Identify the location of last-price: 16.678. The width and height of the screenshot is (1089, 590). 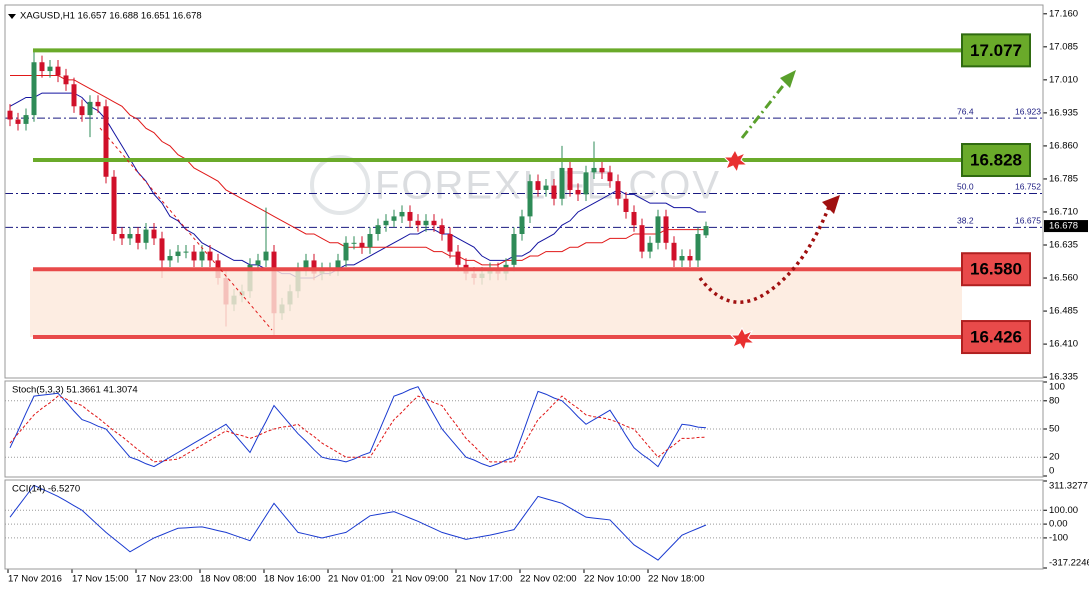
(1063, 226).